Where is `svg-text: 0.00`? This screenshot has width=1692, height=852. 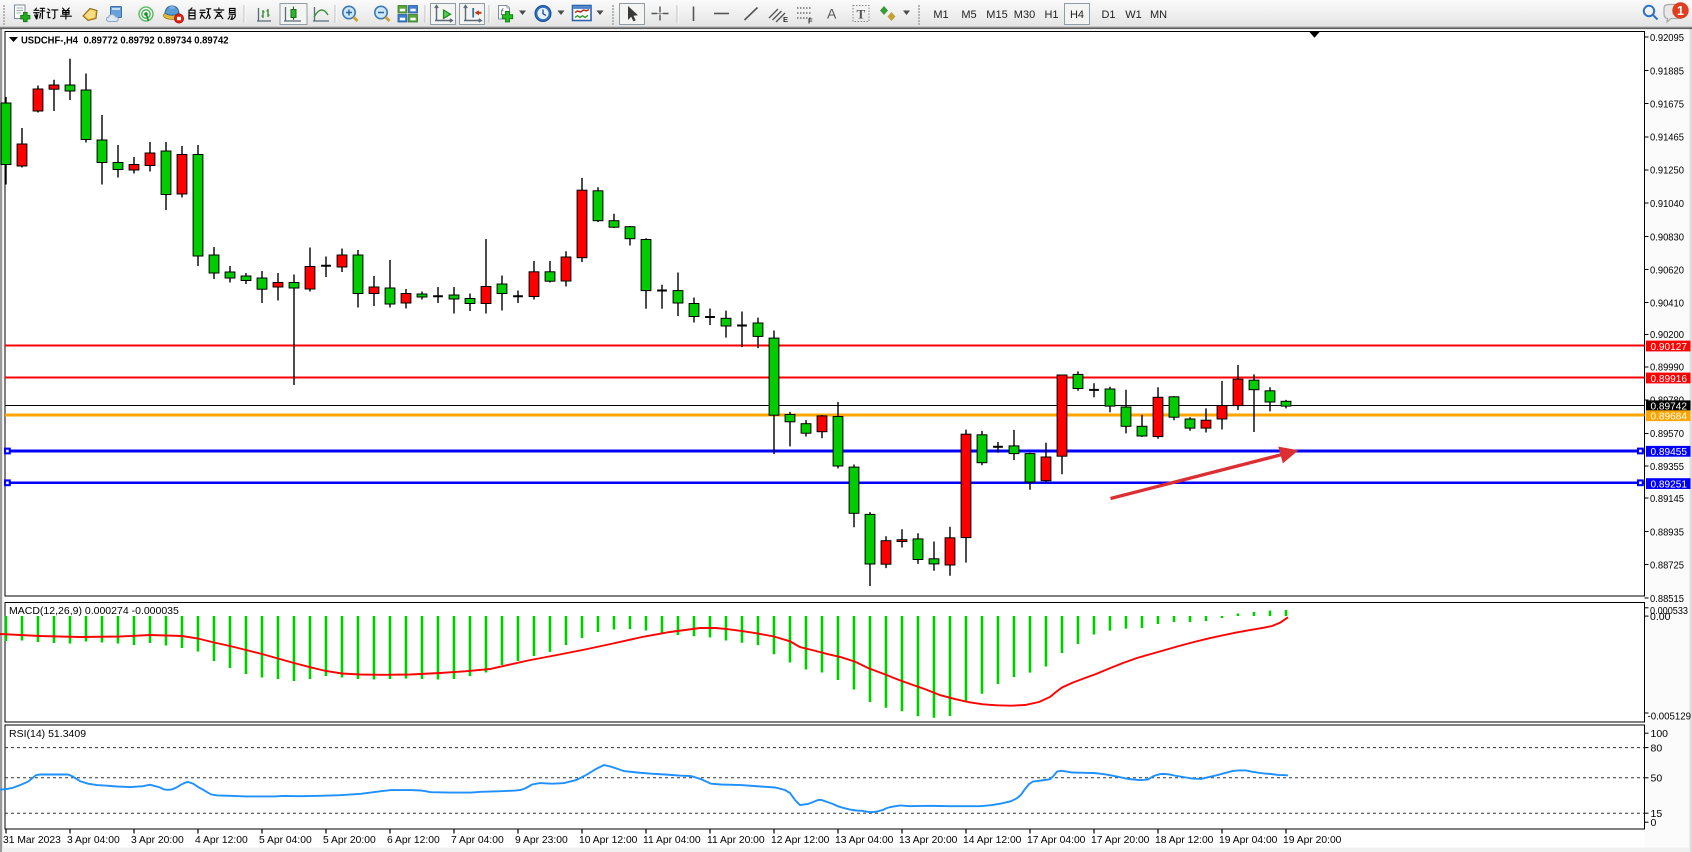
svg-text: 0.00 is located at coordinates (1660, 617).